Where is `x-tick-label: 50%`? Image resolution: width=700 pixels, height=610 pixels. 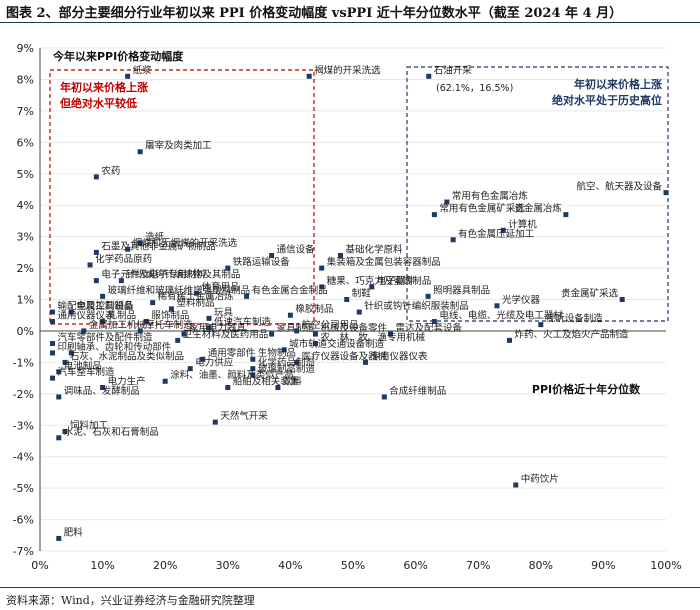
x-tick-label: 50% is located at coordinates (353, 565).